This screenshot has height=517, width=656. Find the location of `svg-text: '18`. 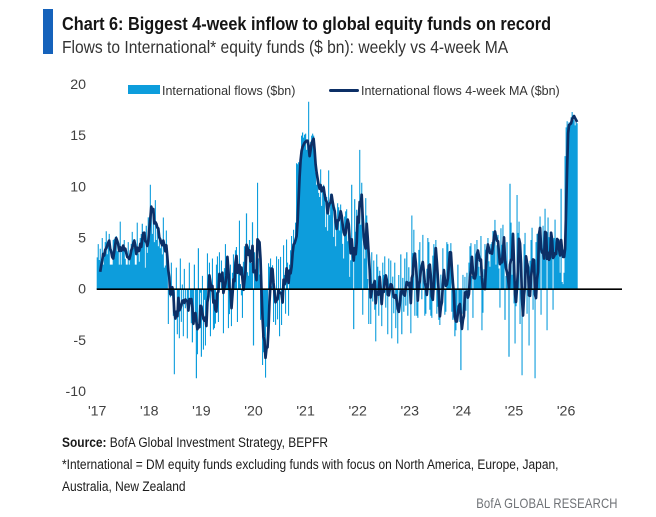

svg-text: '18 is located at coordinates (149, 412).